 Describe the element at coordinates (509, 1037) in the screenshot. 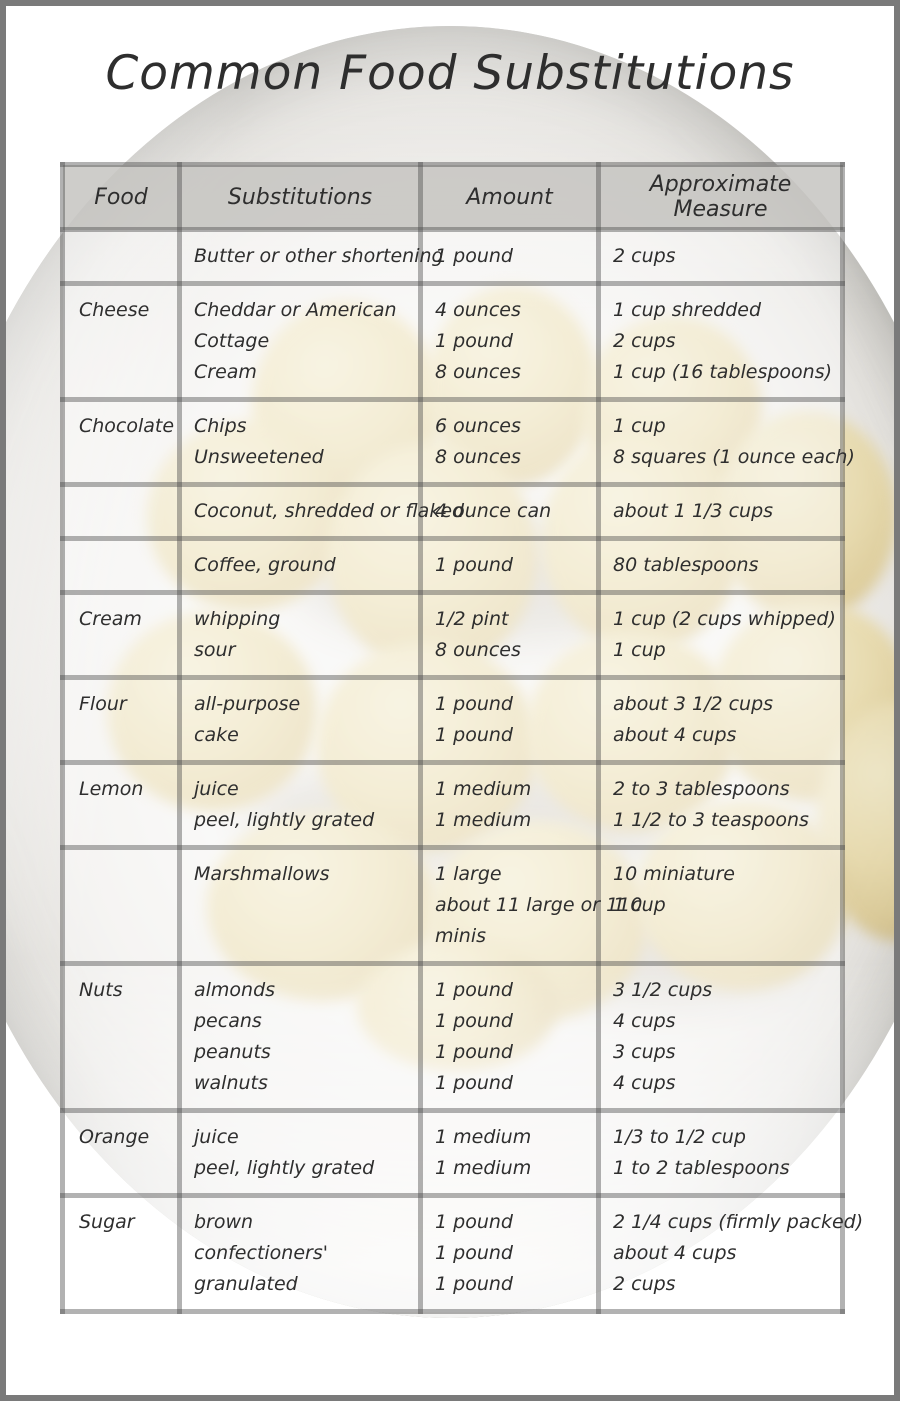

I see `cell-amounts: 1 pound 1 pound 1 pound 1 pound` at that location.